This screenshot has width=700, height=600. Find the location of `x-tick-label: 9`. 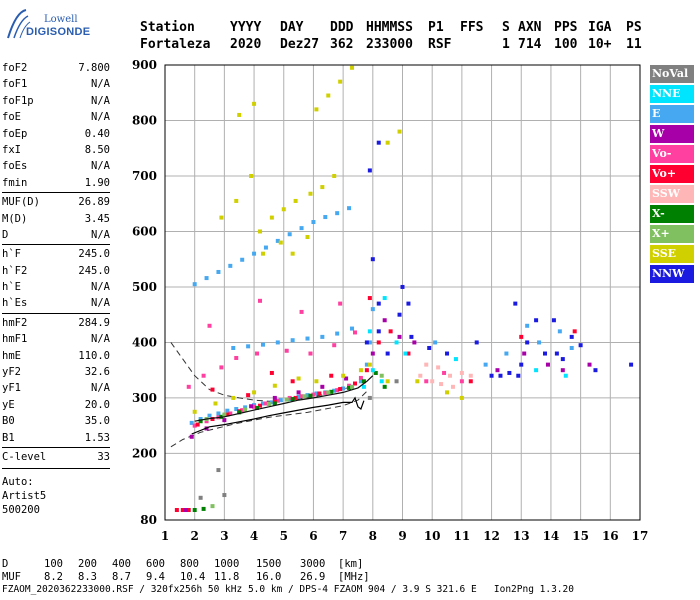

x-tick-label: 9 is located at coordinates (402, 536).